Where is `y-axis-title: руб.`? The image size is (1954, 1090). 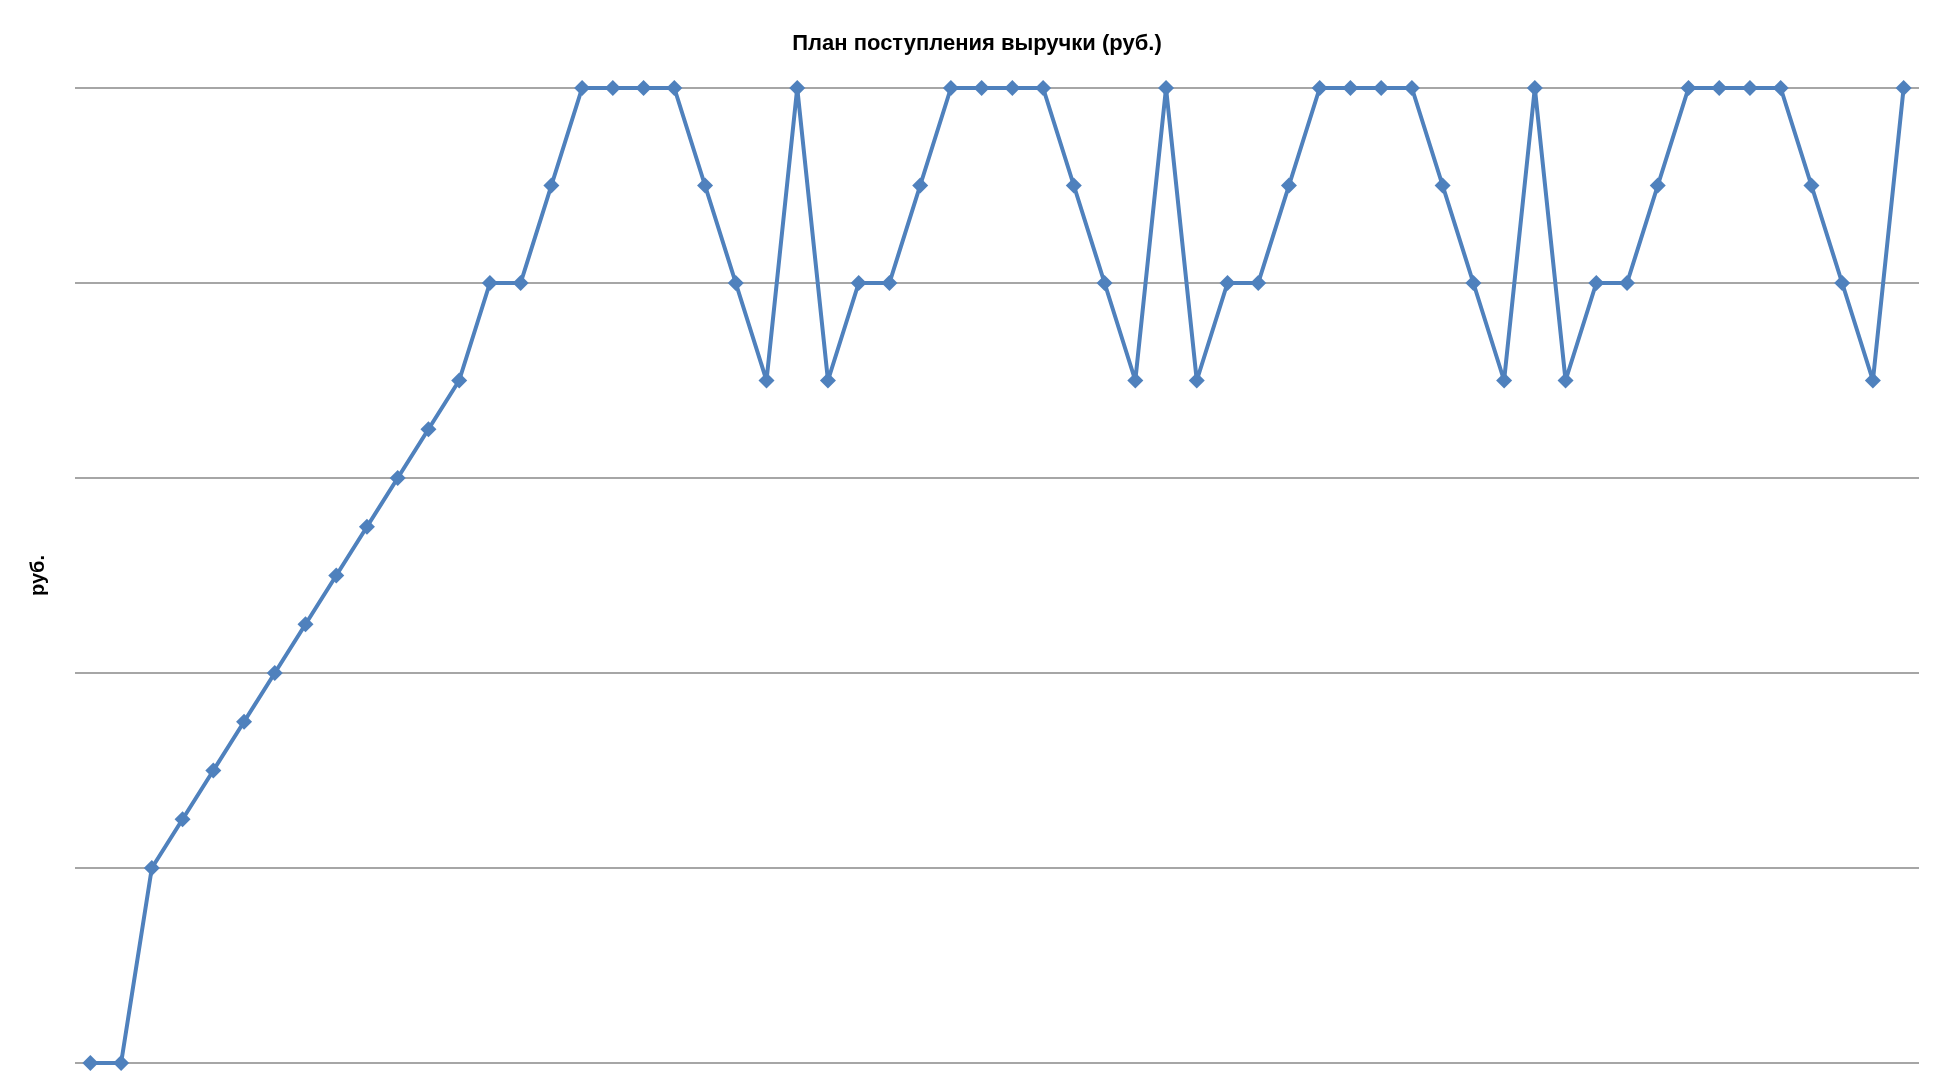 y-axis-title: руб. is located at coordinates (37, 575).